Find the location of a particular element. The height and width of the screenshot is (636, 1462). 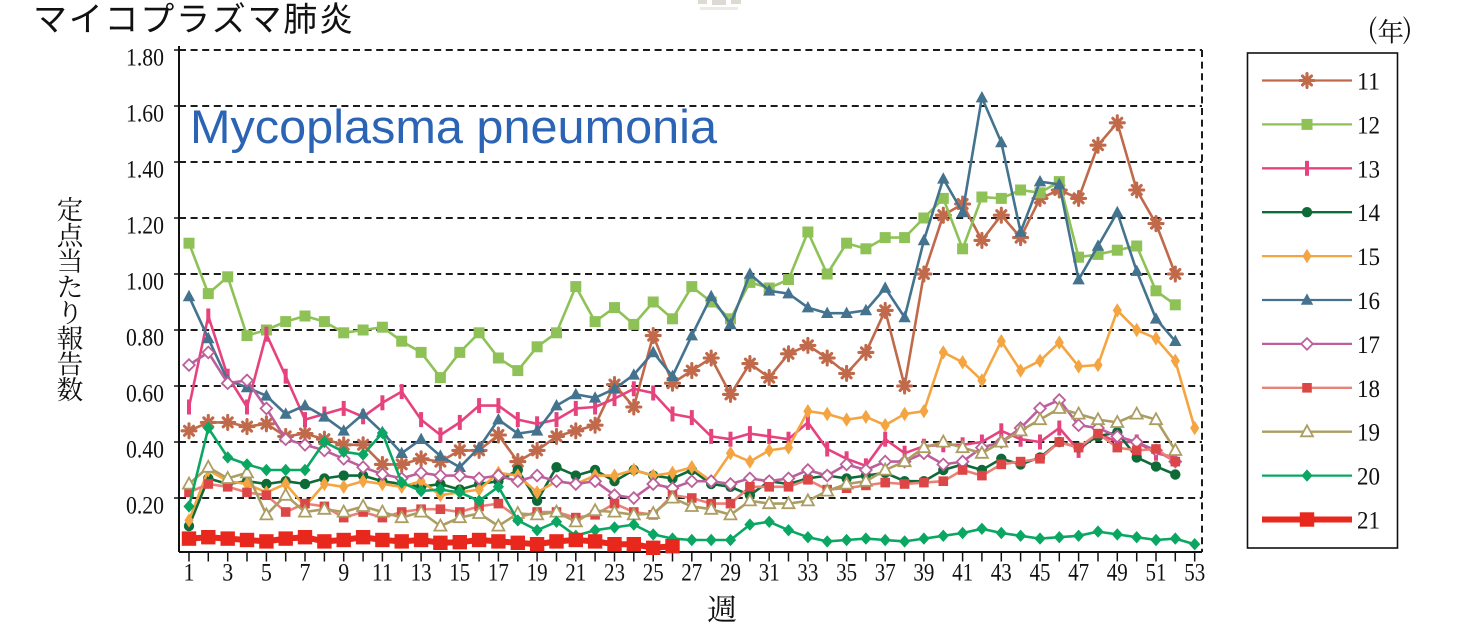

svg-text: 47 is located at coordinates (1078, 573).